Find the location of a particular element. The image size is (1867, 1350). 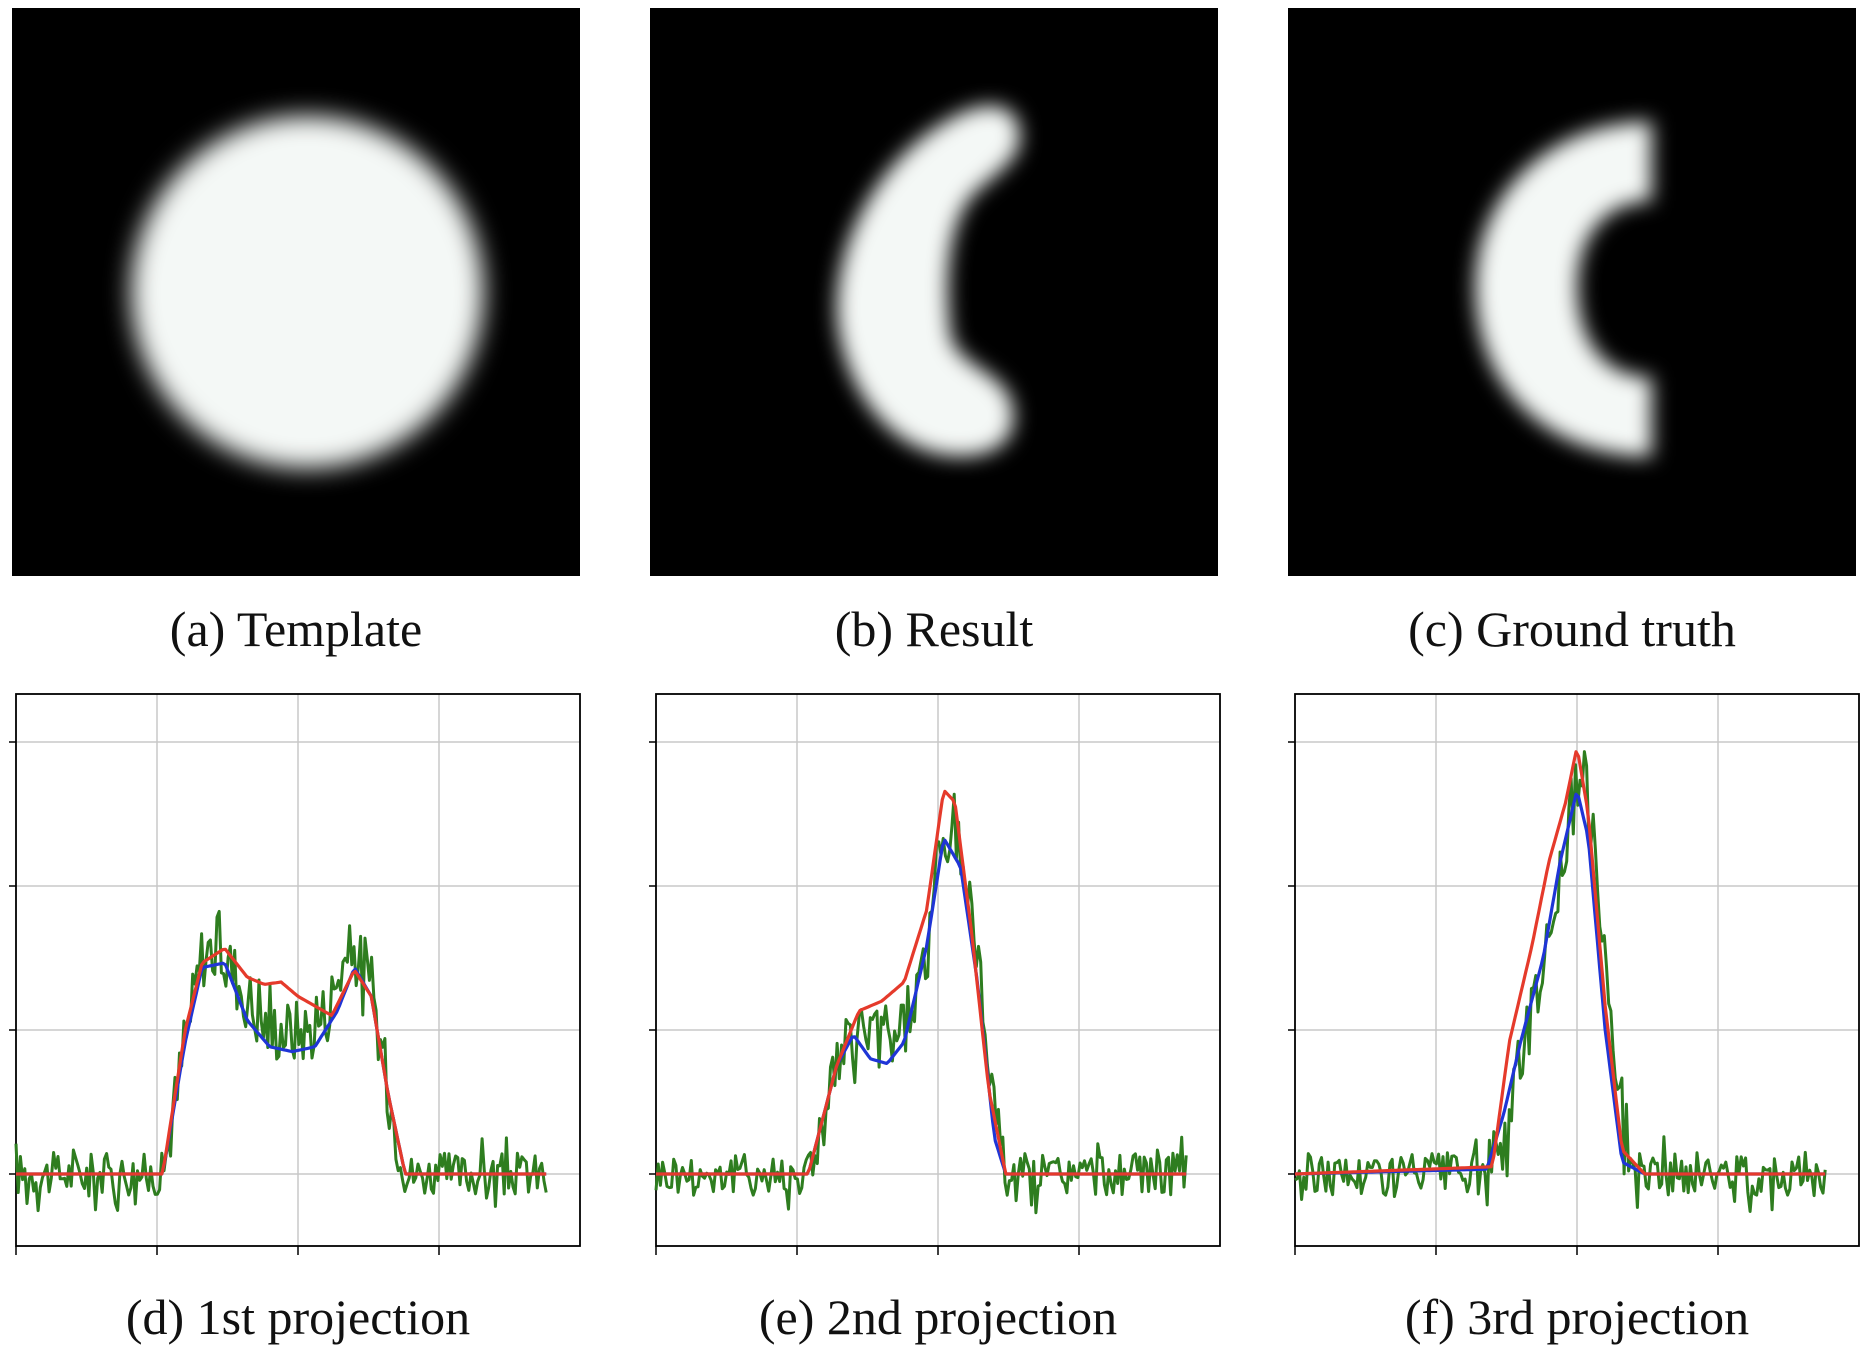

plot-3rd-projection is located at coordinates (1577, 975).